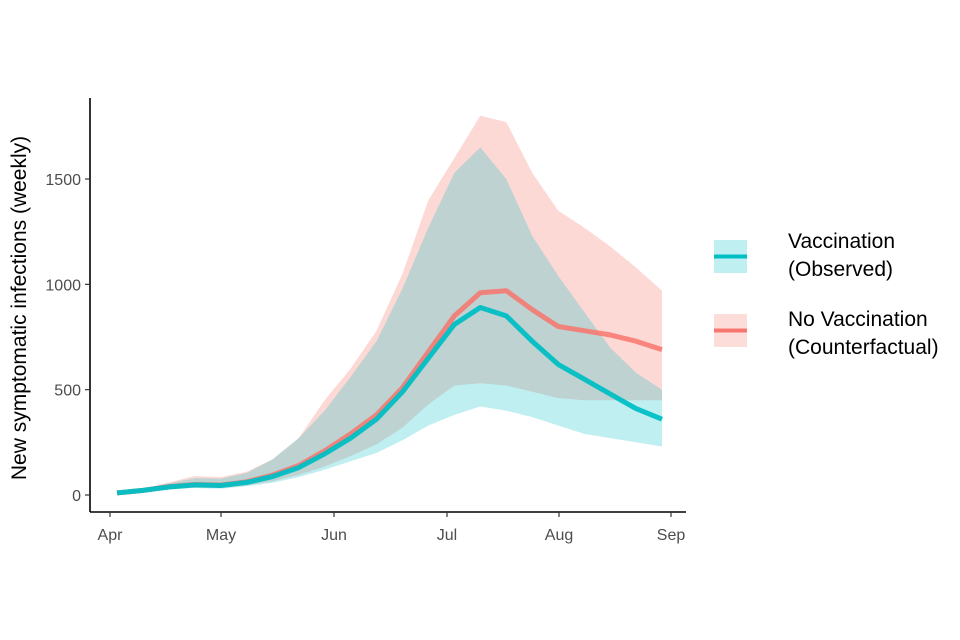 The height and width of the screenshot is (640, 960). I want to click on x-ticks: Apr May Jun Jul Aug Sep, so click(392, 528).